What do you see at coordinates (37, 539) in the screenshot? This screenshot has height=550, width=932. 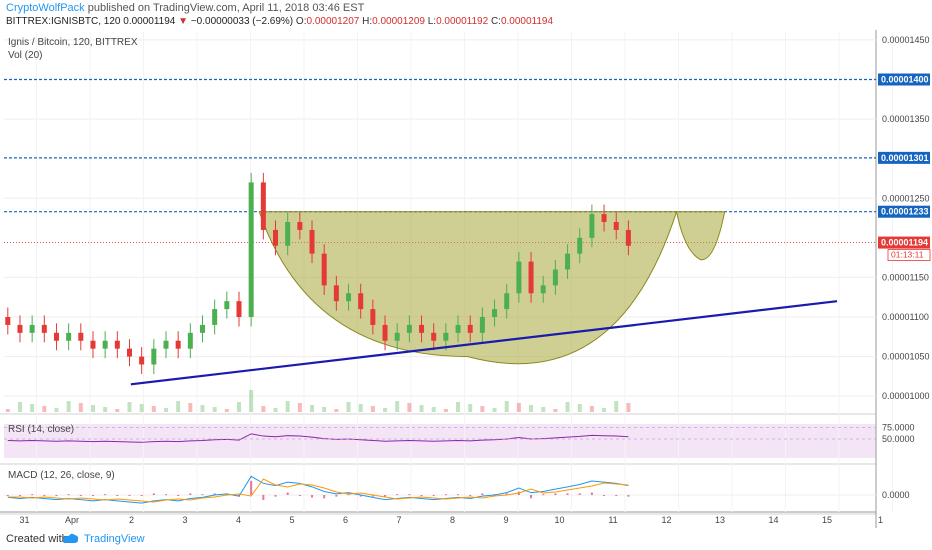 I see `created-with-label: Created with` at bounding box center [37, 539].